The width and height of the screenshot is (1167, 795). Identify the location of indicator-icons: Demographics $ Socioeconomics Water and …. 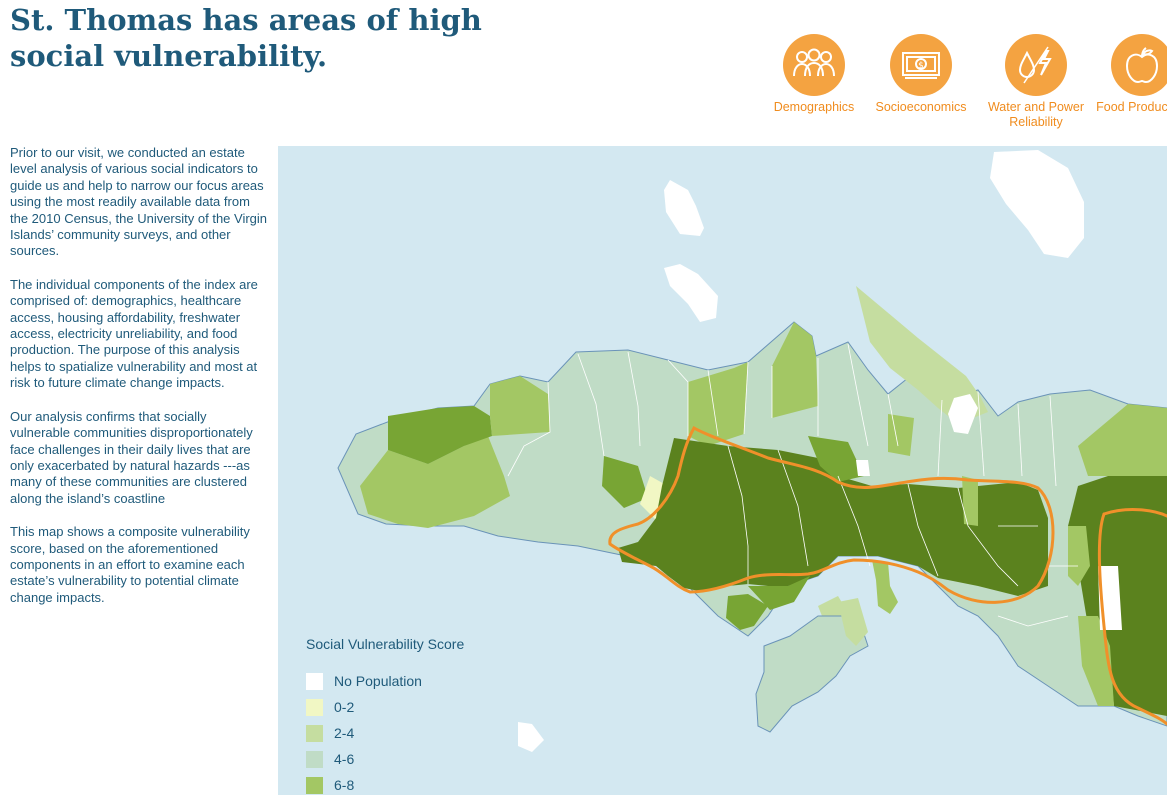
(968, 84).